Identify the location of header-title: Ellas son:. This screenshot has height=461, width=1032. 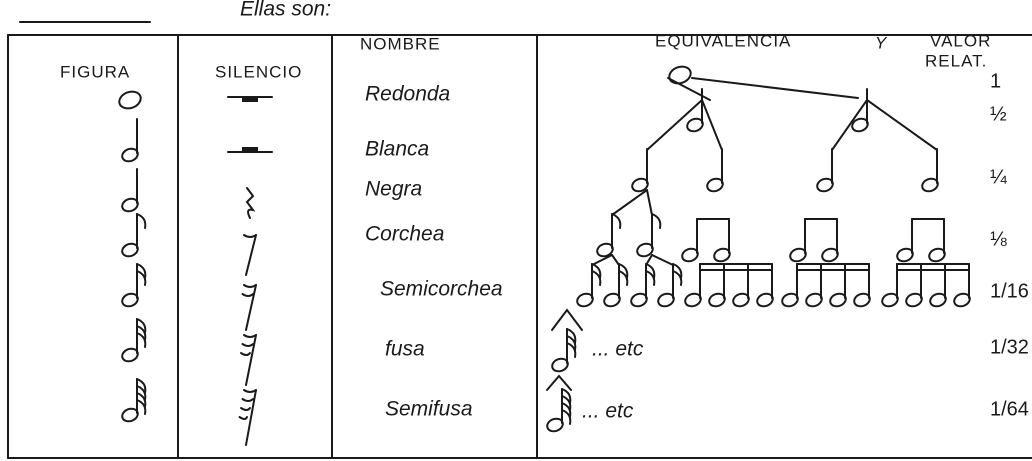
(285, 10).